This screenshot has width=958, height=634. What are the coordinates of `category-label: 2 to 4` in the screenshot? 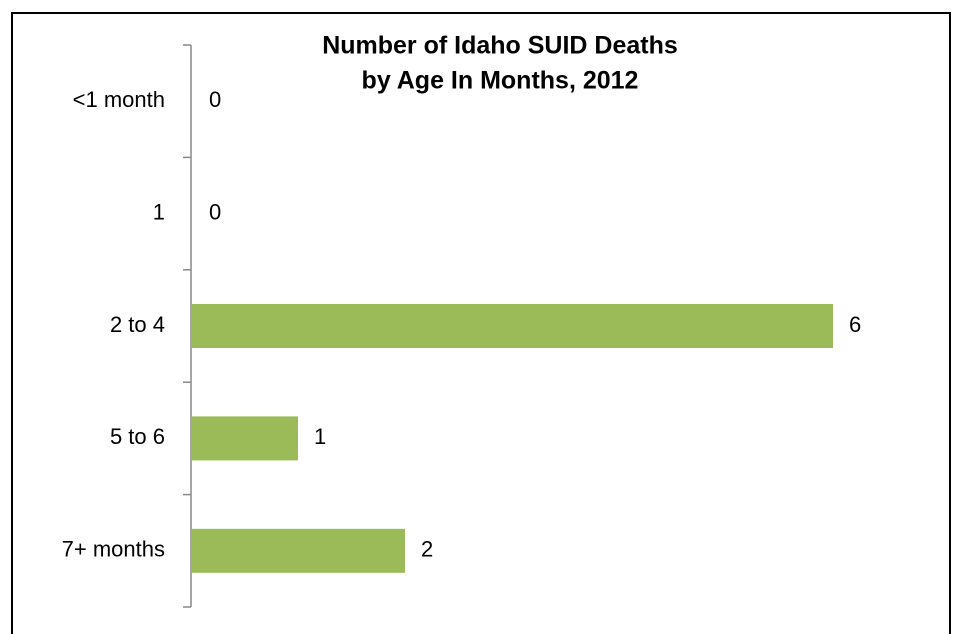 It's located at (137, 324).